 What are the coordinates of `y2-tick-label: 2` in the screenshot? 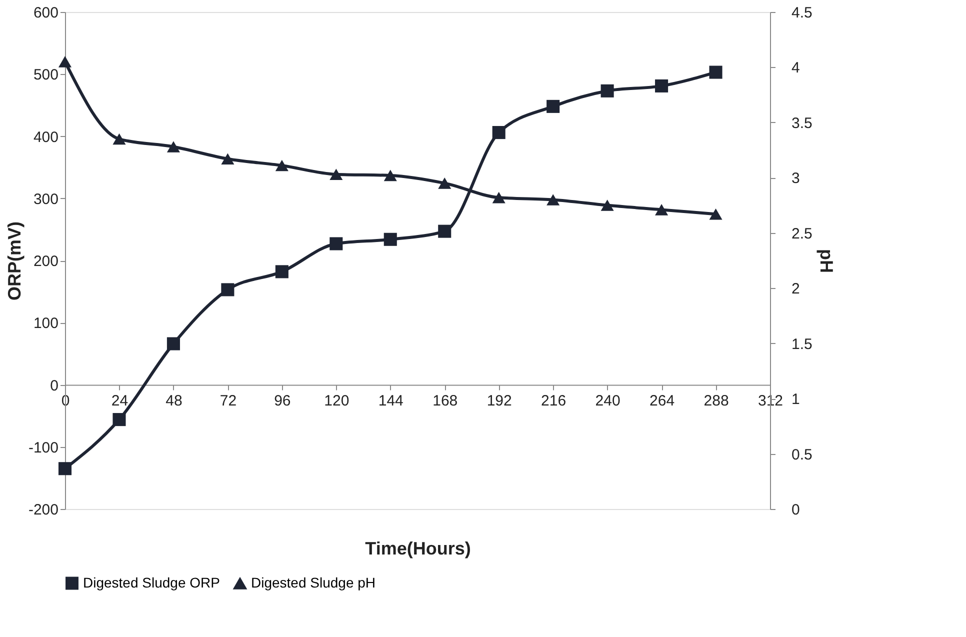 It's located at (796, 289).